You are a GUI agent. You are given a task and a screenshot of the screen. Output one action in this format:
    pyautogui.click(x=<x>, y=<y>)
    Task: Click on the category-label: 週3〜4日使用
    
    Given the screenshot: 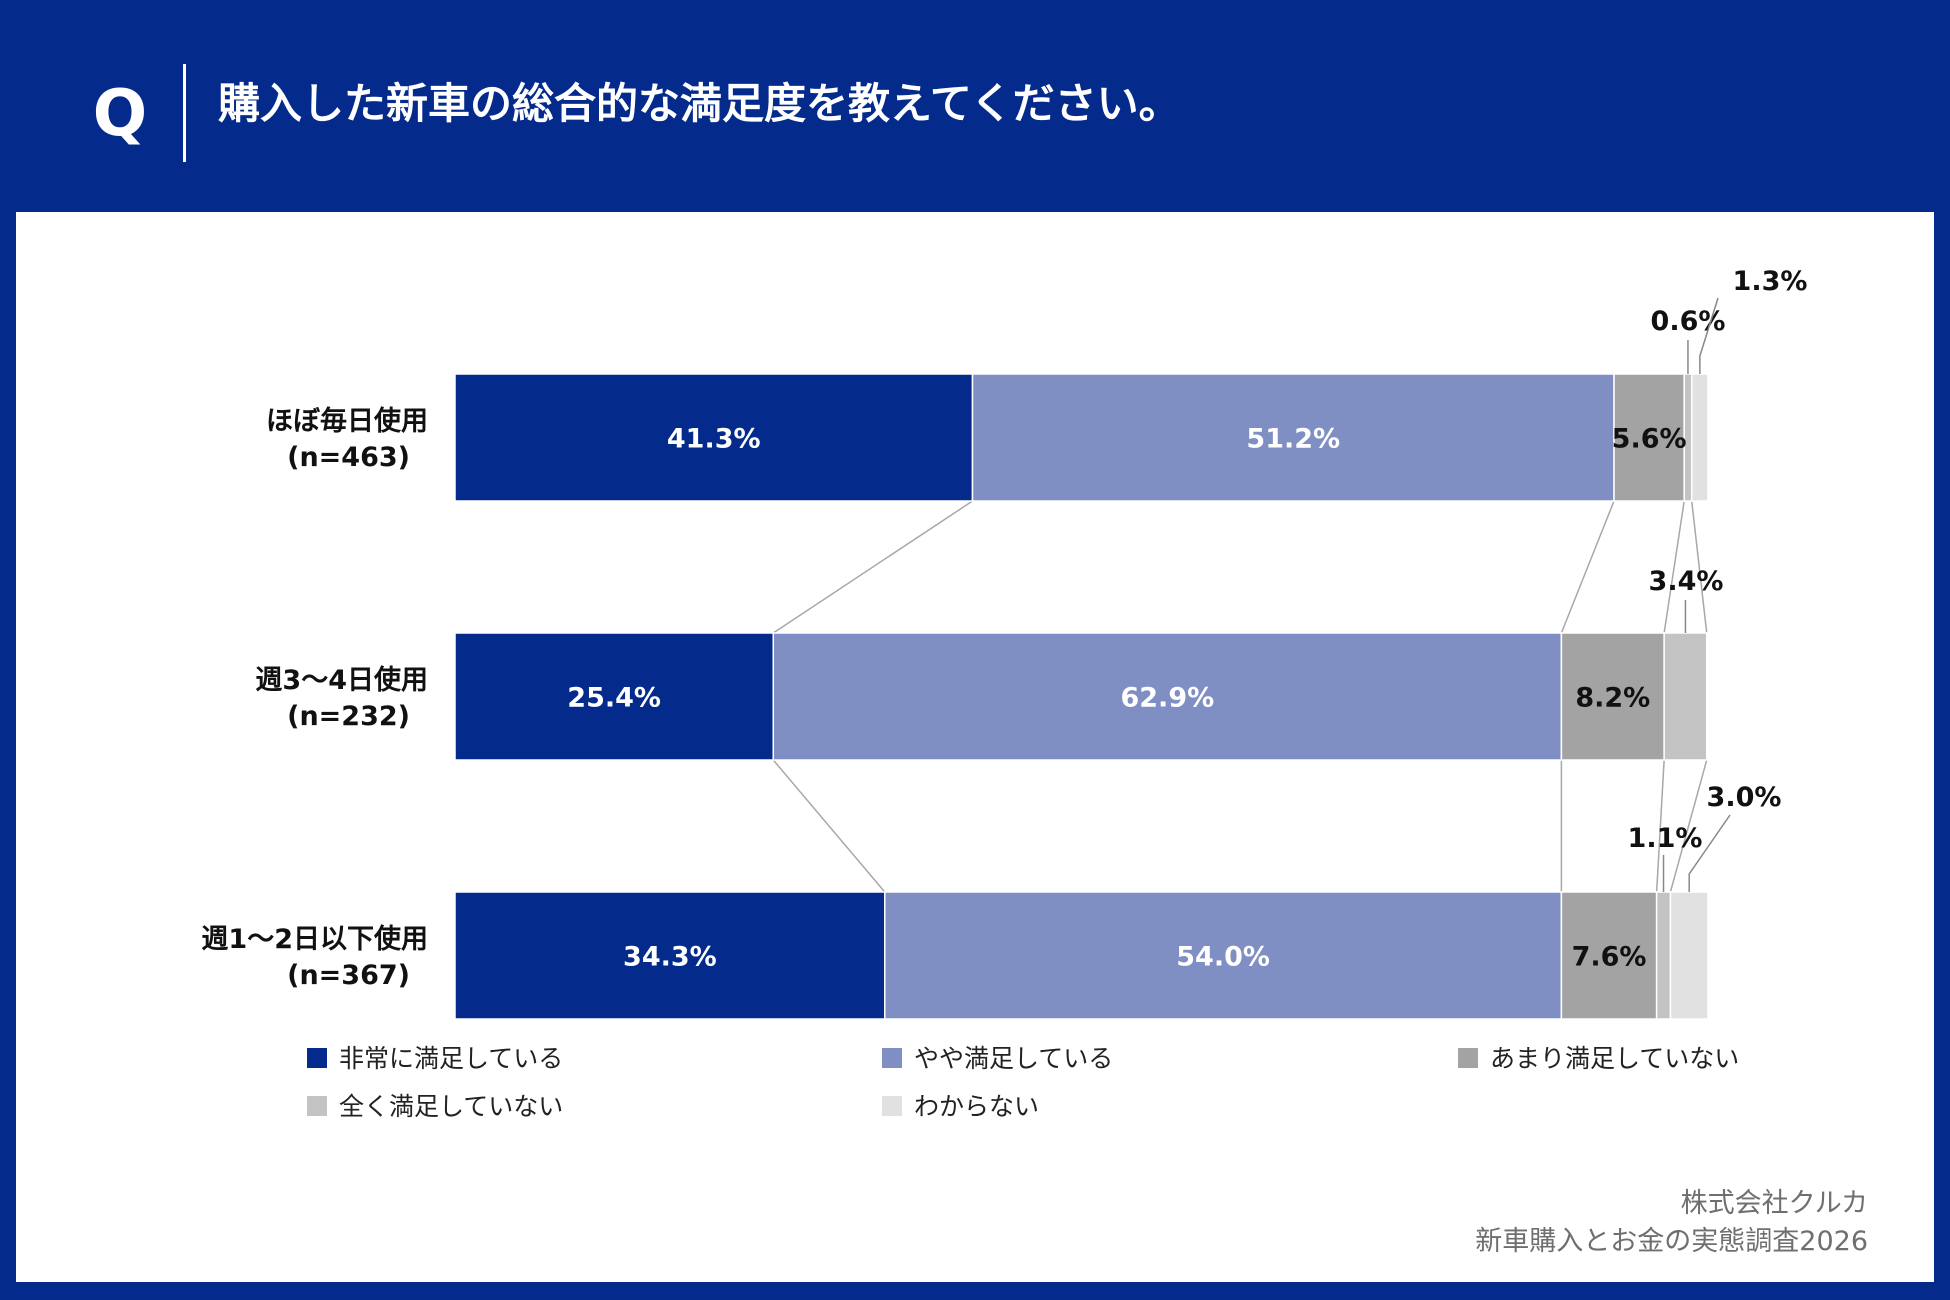 What is the action you would take?
    pyautogui.click(x=341, y=680)
    